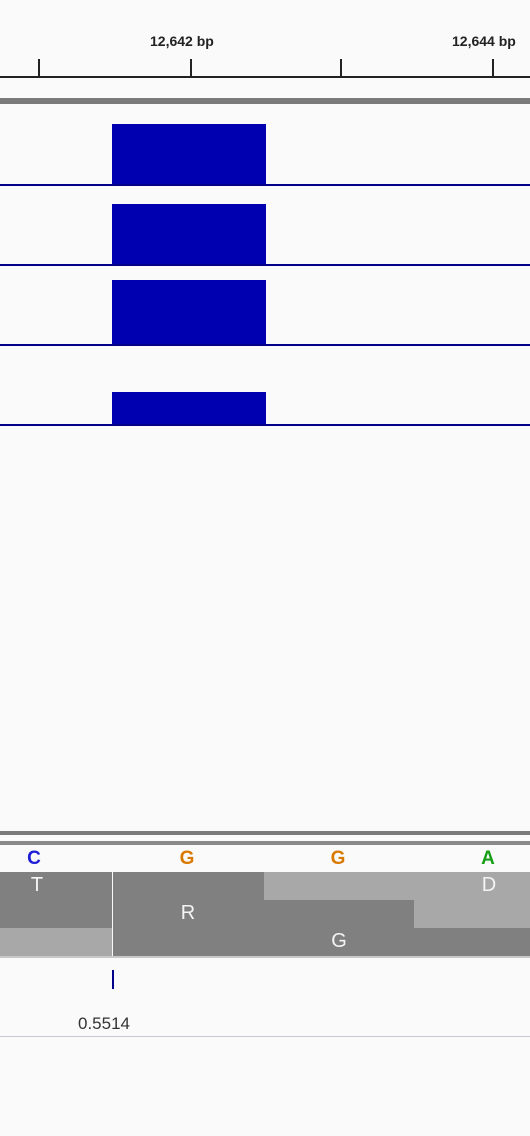 The width and height of the screenshot is (530, 1136). Describe the element at coordinates (182, 41) in the screenshot. I see `ruler-label-12642: 12,642 bp` at that location.